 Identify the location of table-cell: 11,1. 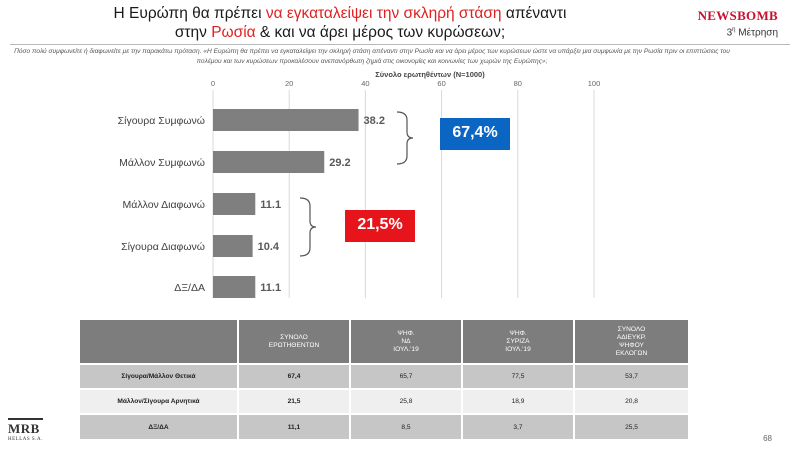
(293, 426).